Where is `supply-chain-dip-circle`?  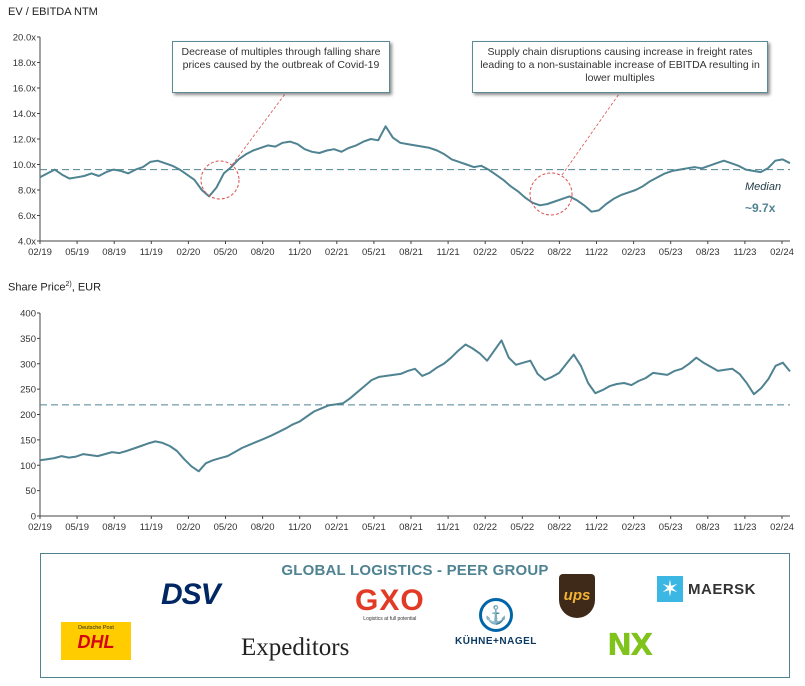
supply-chain-dip-circle is located at coordinates (551, 194).